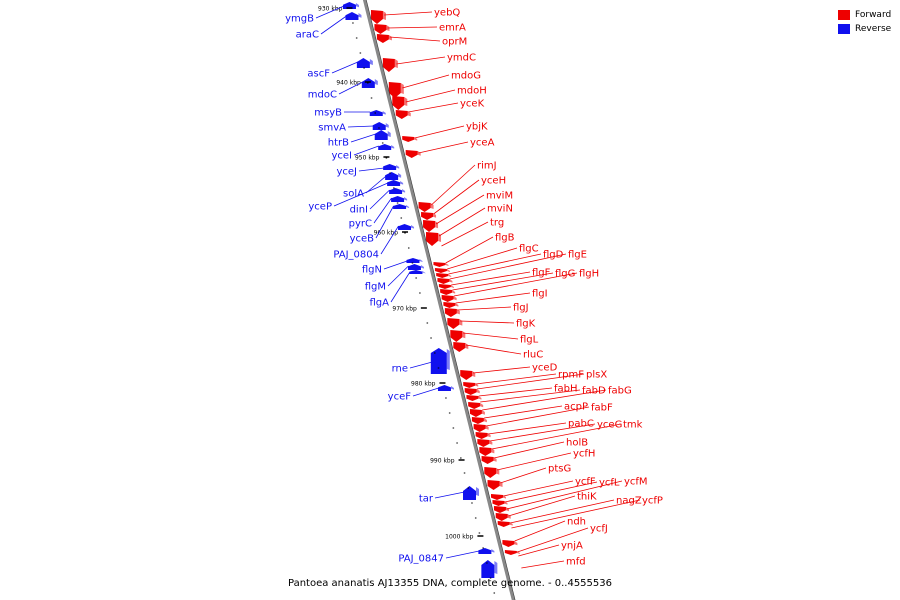  What do you see at coordinates (587, 497) in the screenshot?
I see `forward-gene-label: thiK` at bounding box center [587, 497].